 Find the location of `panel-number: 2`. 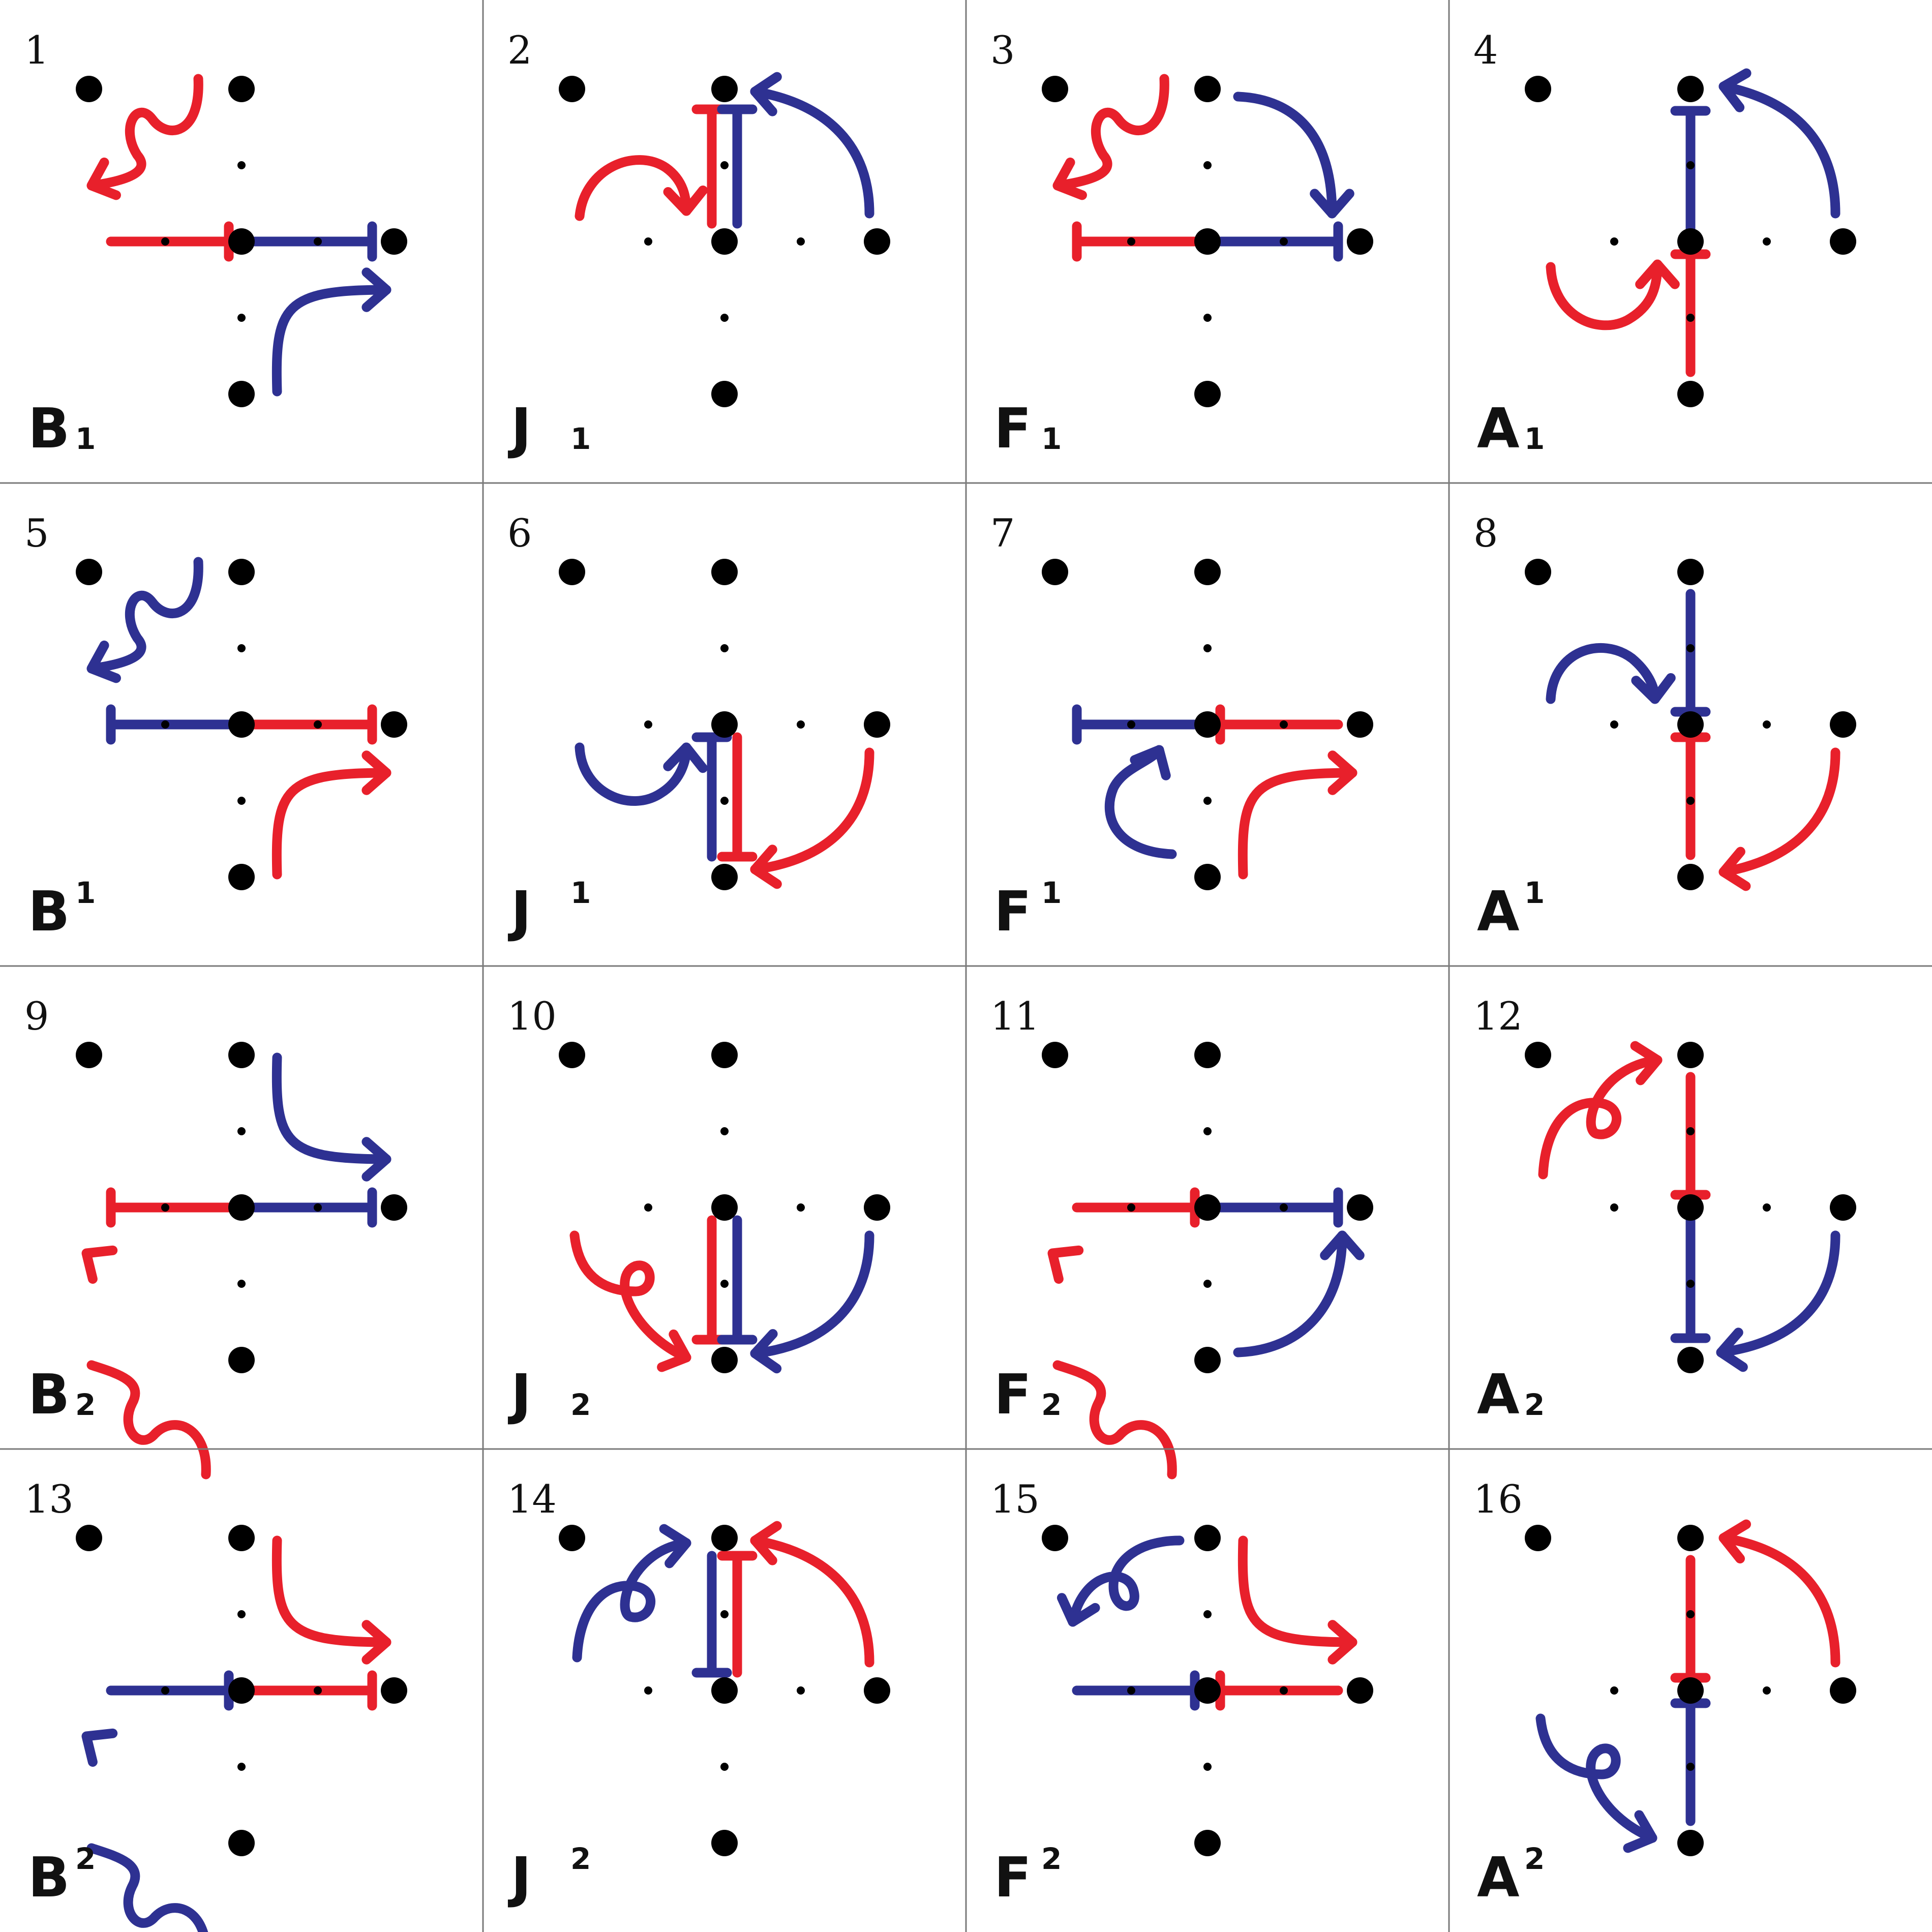

panel-number: 2 is located at coordinates (520, 50).